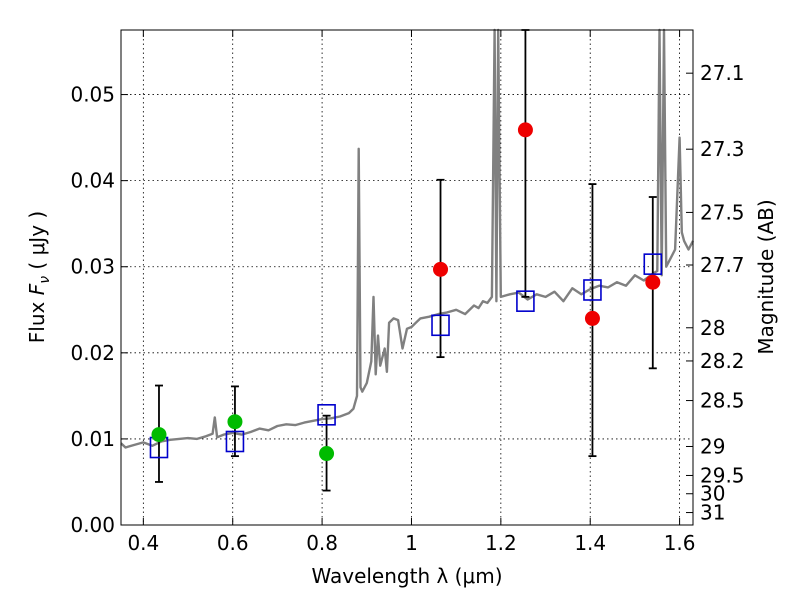  I want to click on y-tick-label: 0.02, so click(92, 353).